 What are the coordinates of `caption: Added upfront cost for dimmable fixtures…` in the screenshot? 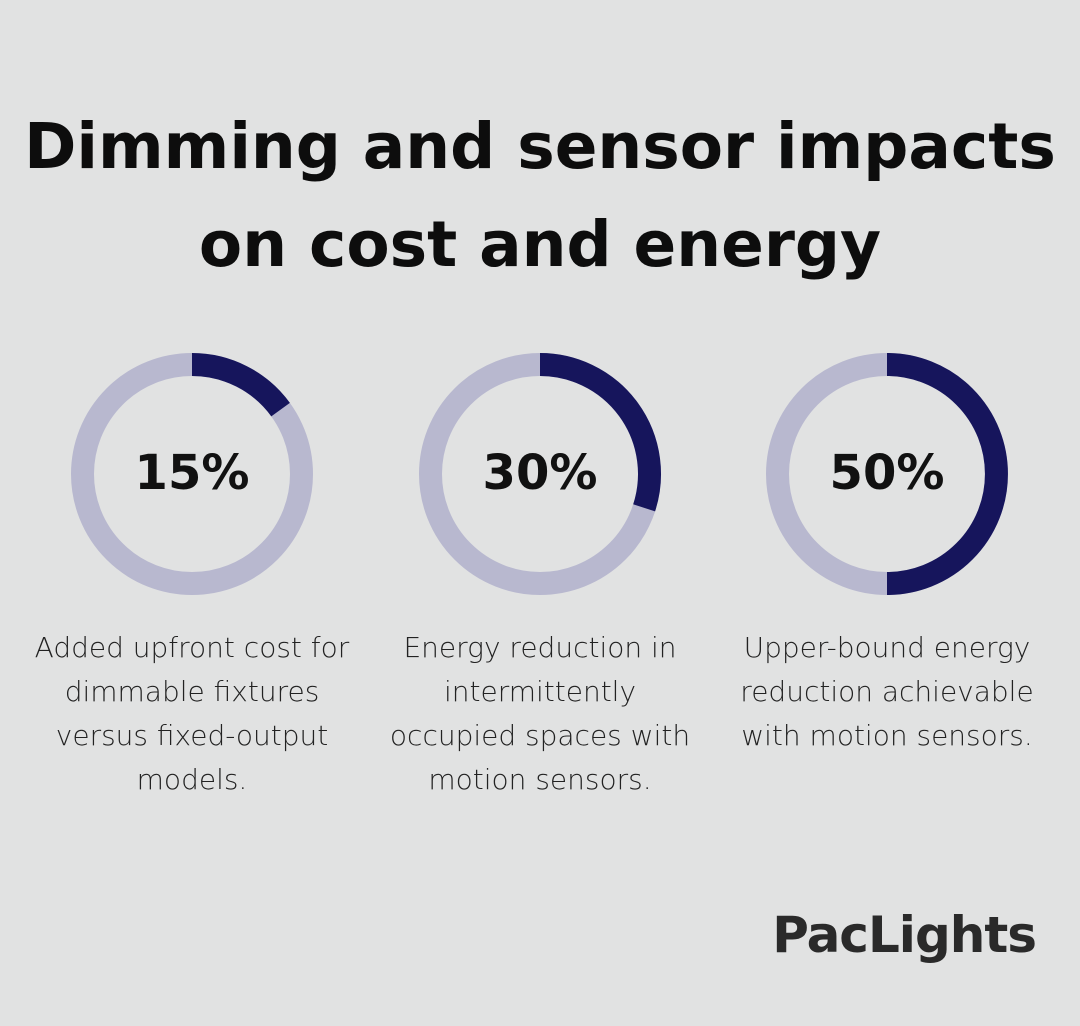 It's located at (192, 713).